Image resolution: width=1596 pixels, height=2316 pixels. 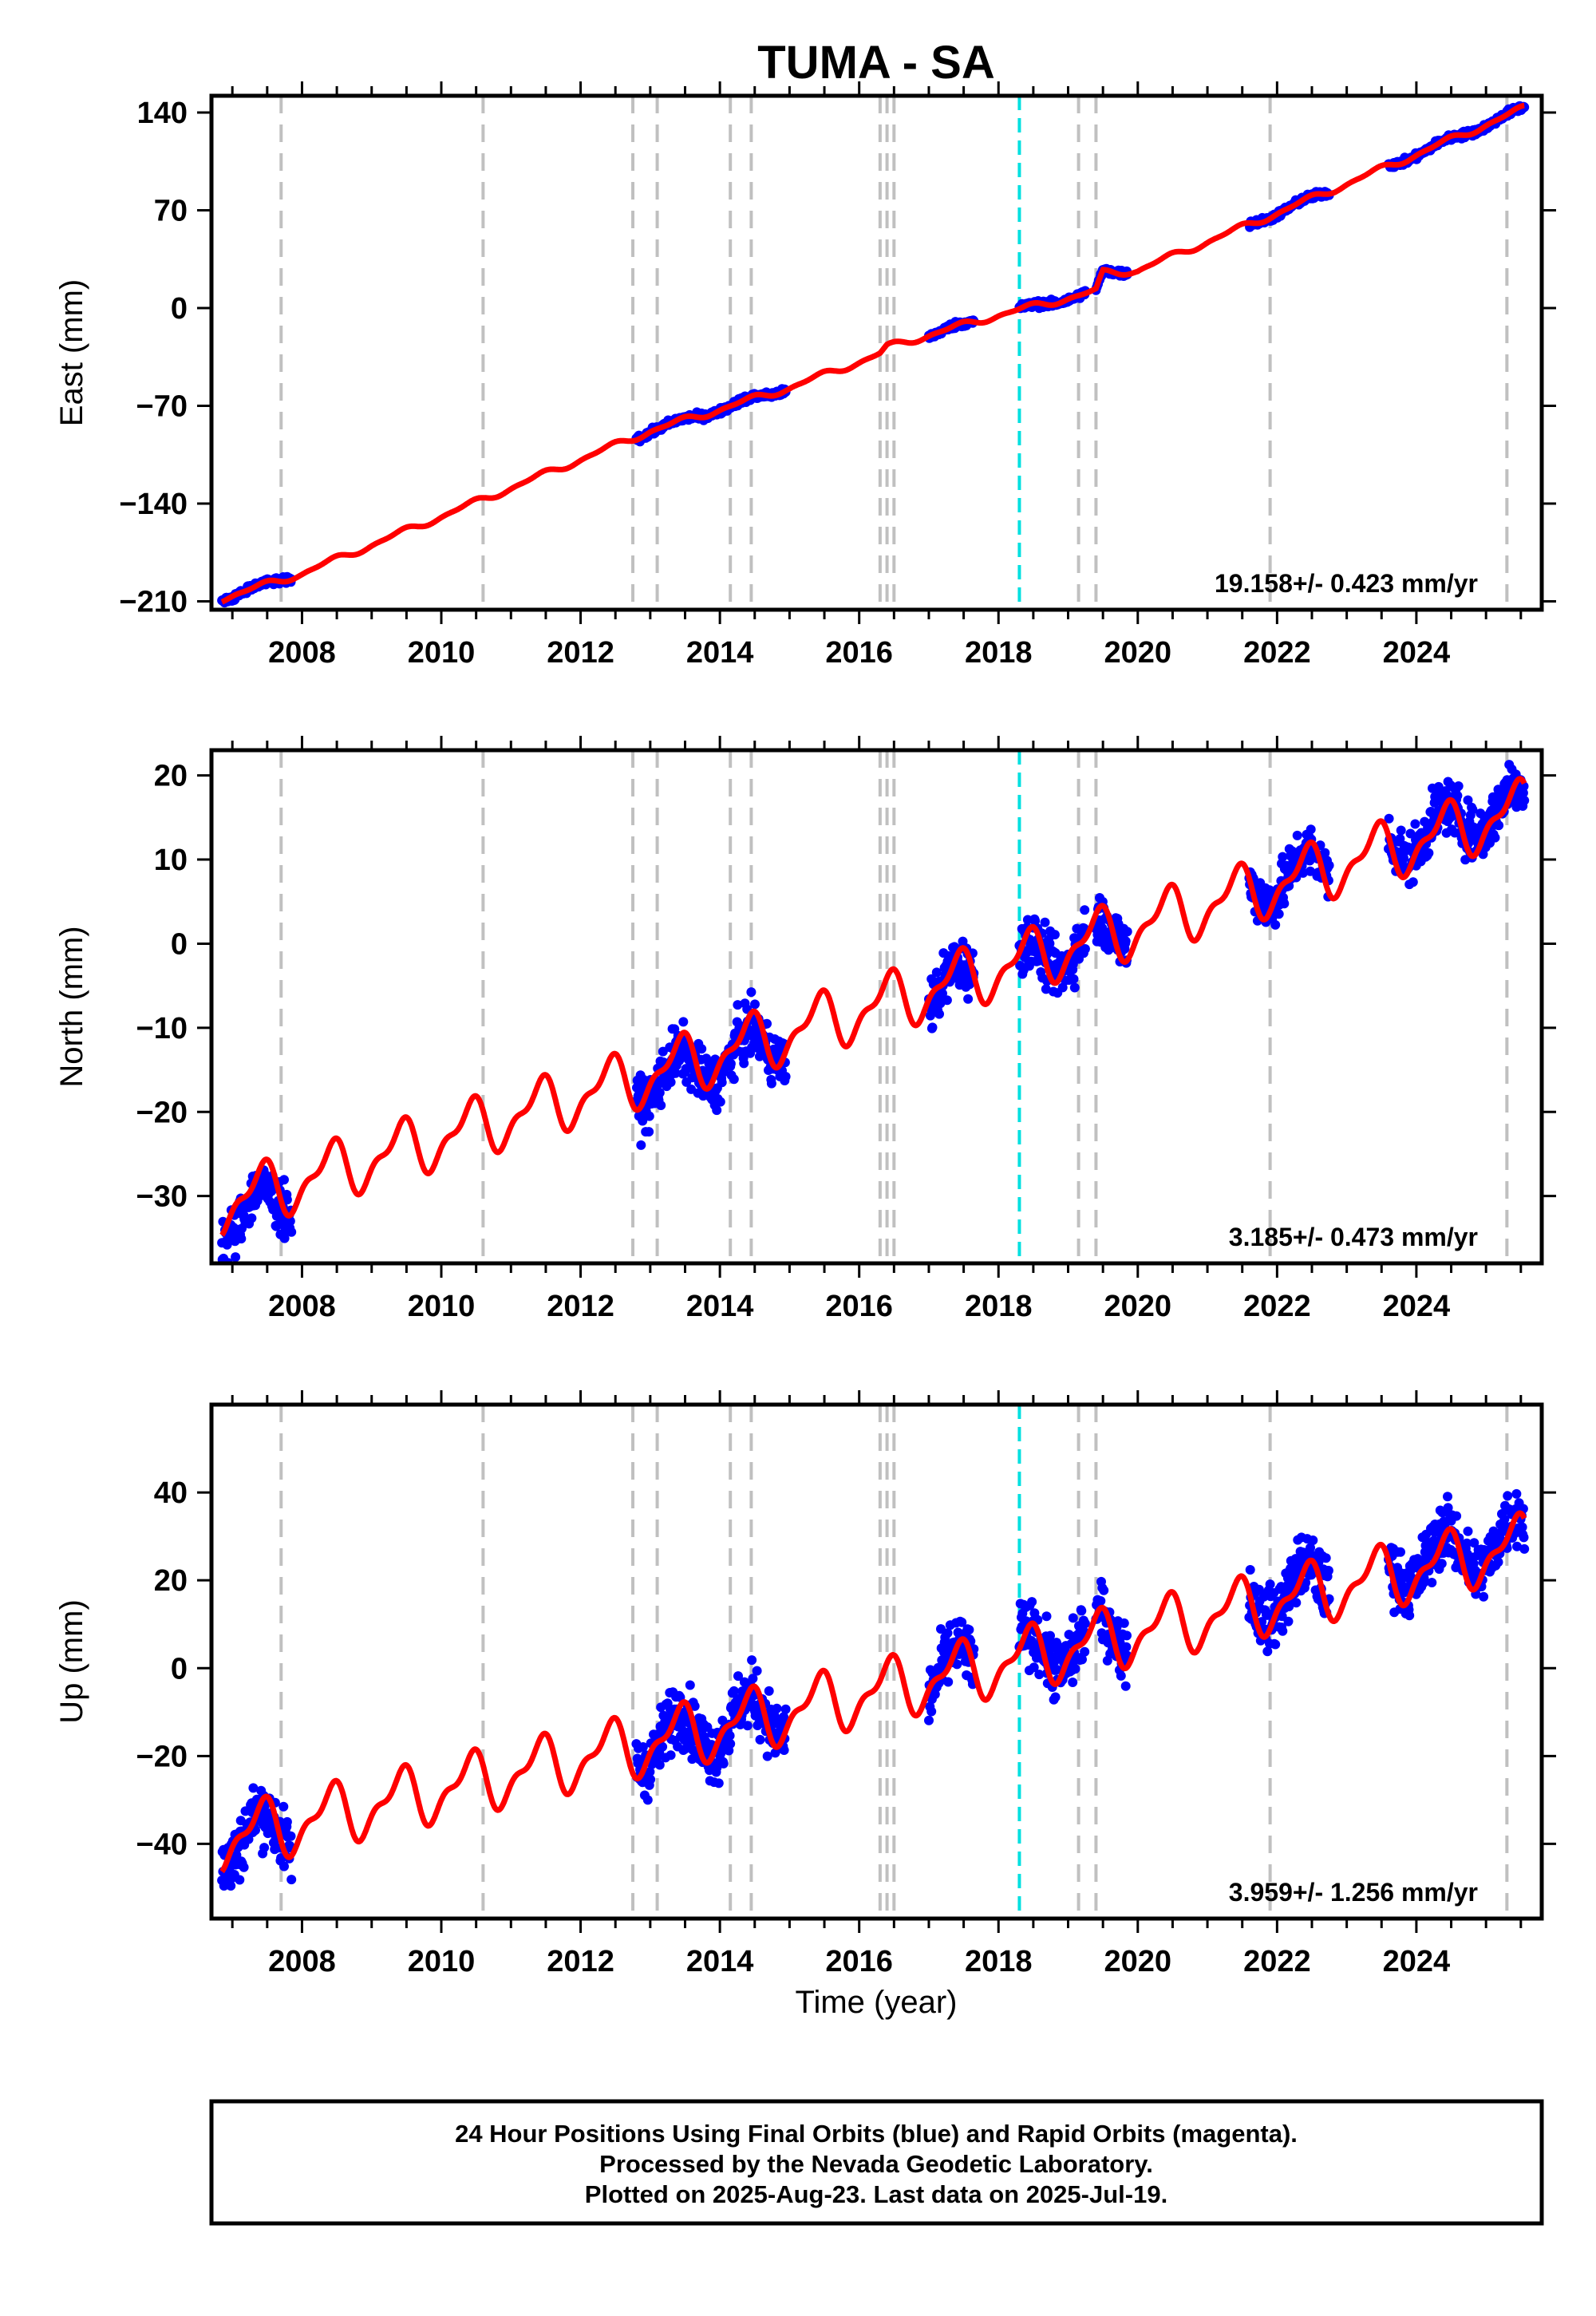 I want to click on north-x-tick-label: 2012, so click(x=580, y=1306).